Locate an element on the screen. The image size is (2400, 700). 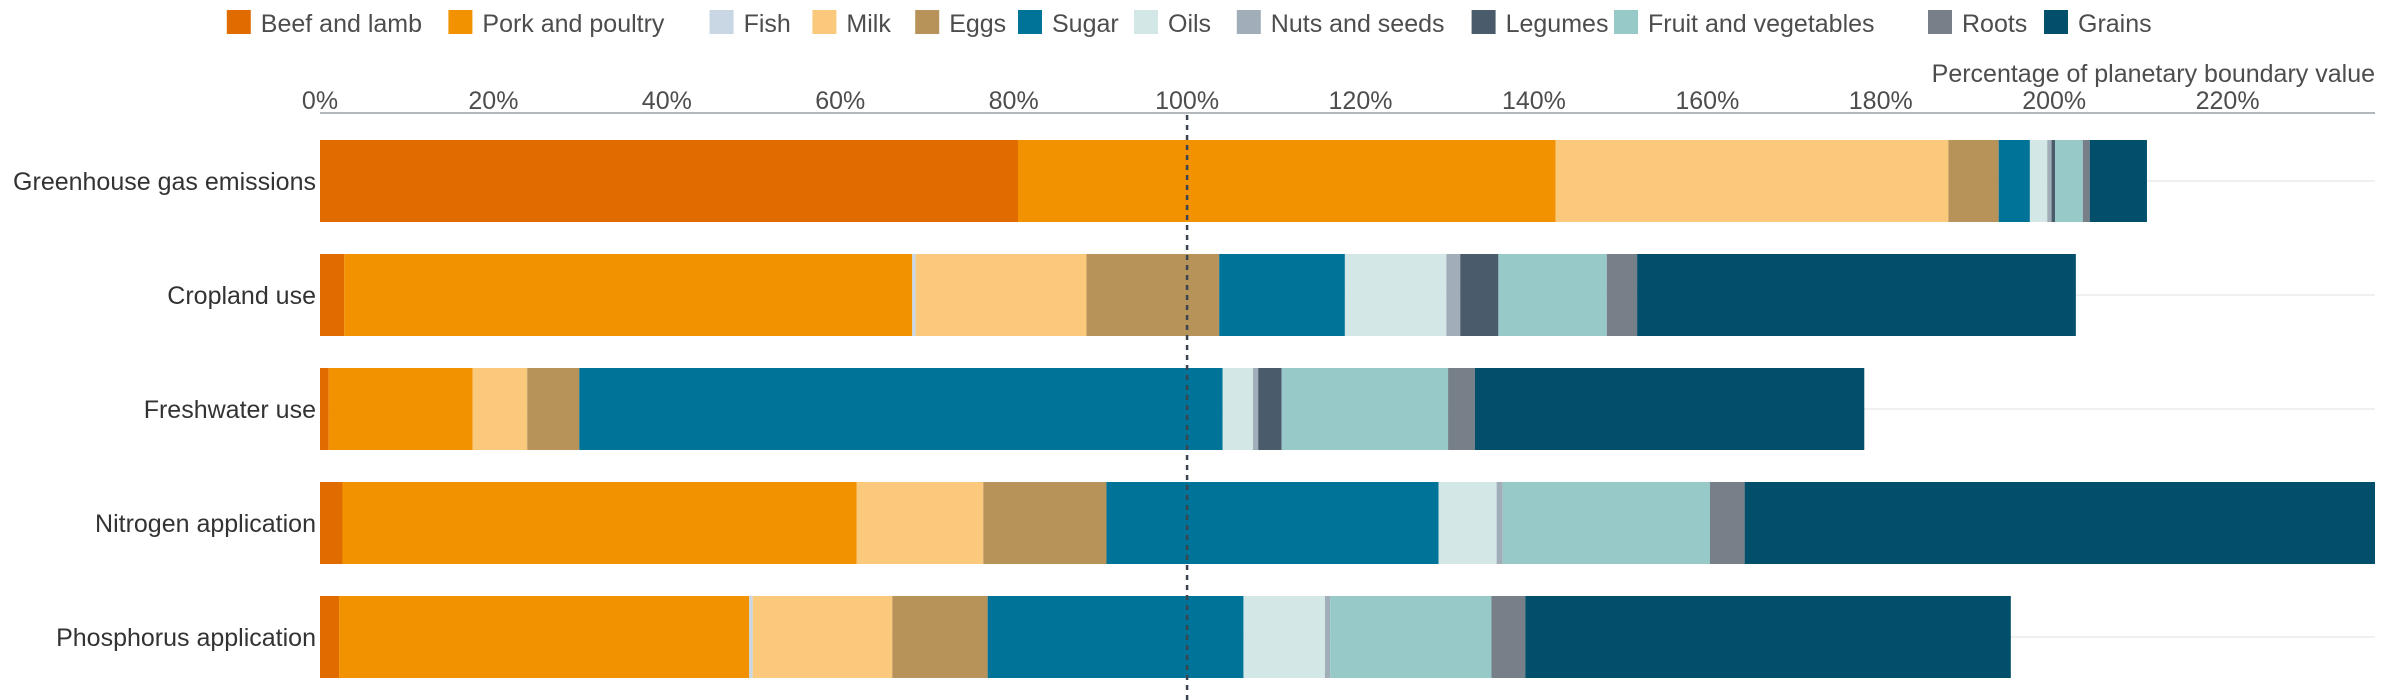
x-tick-label: 200% is located at coordinates (2054, 101).